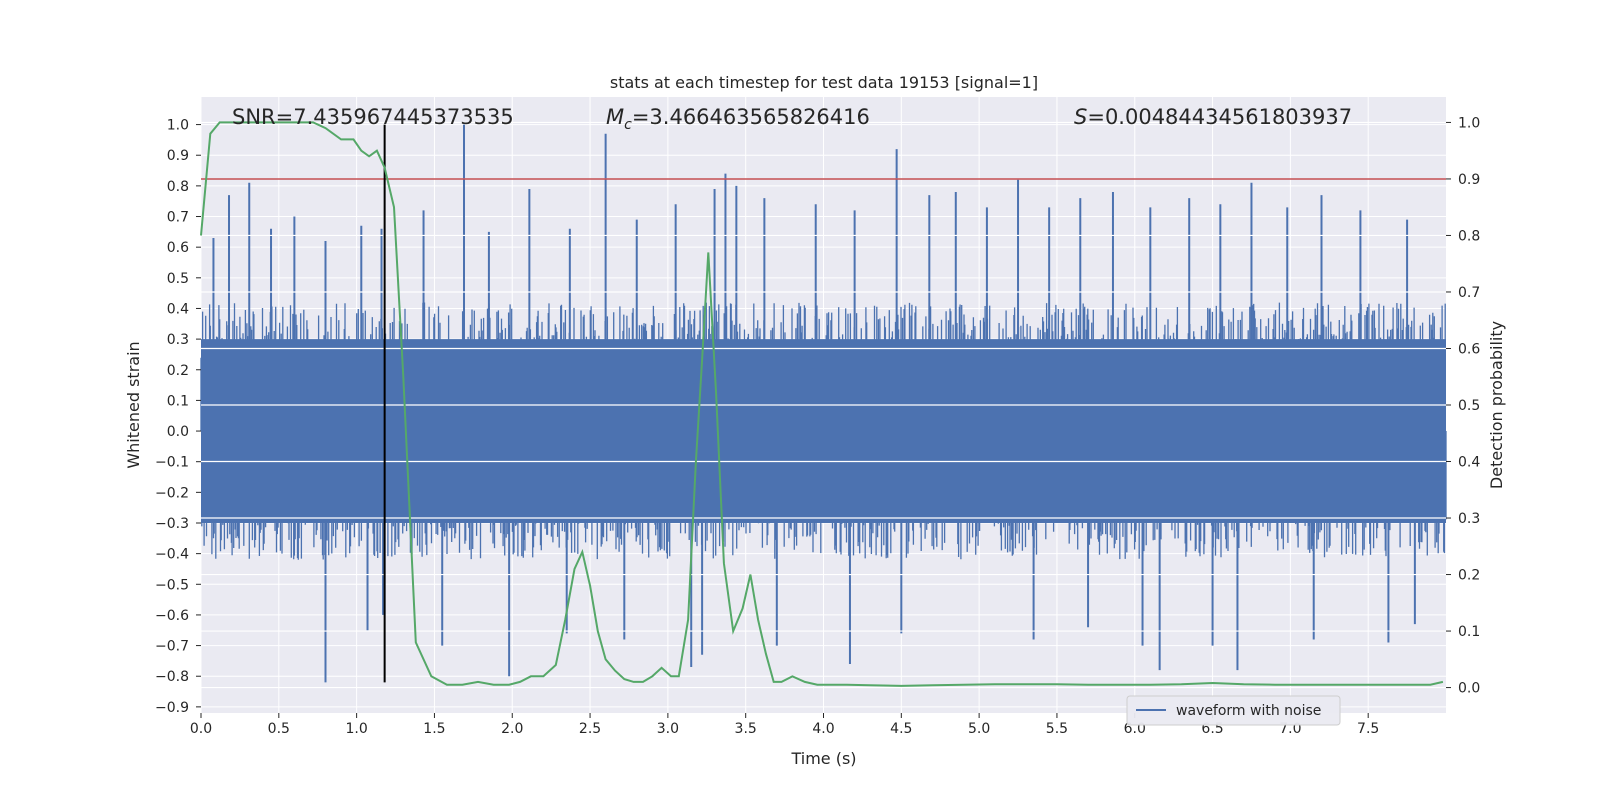 The height and width of the screenshot is (800, 1600). I want to click on y-tick-label-right: 0.8, so click(1469, 236).